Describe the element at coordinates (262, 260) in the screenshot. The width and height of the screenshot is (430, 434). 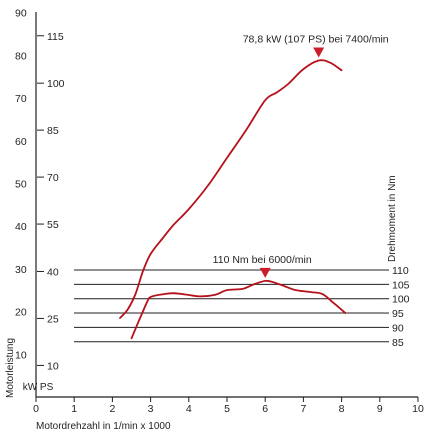
I see `peak-torque-annotation: 110 Nm bei 6000/min` at that location.